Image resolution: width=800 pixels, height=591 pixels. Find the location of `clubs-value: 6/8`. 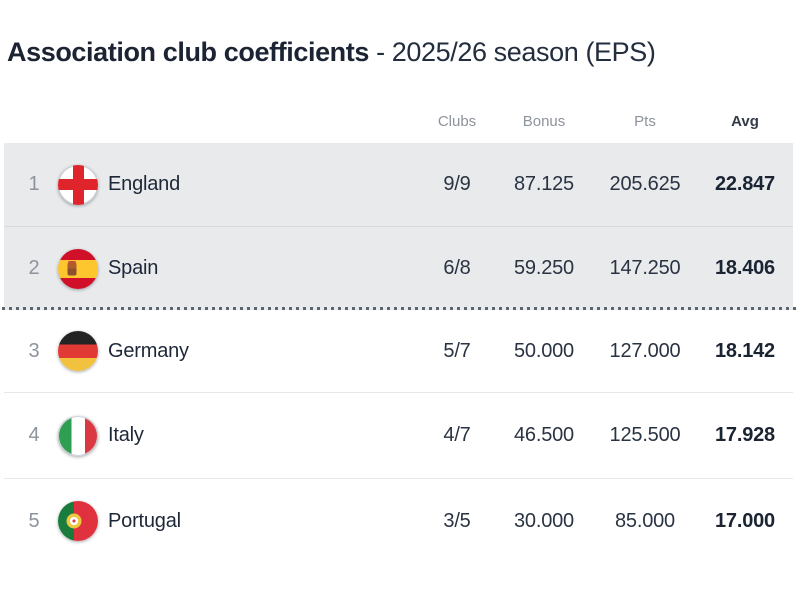

clubs-value: 6/8 is located at coordinates (457, 268).